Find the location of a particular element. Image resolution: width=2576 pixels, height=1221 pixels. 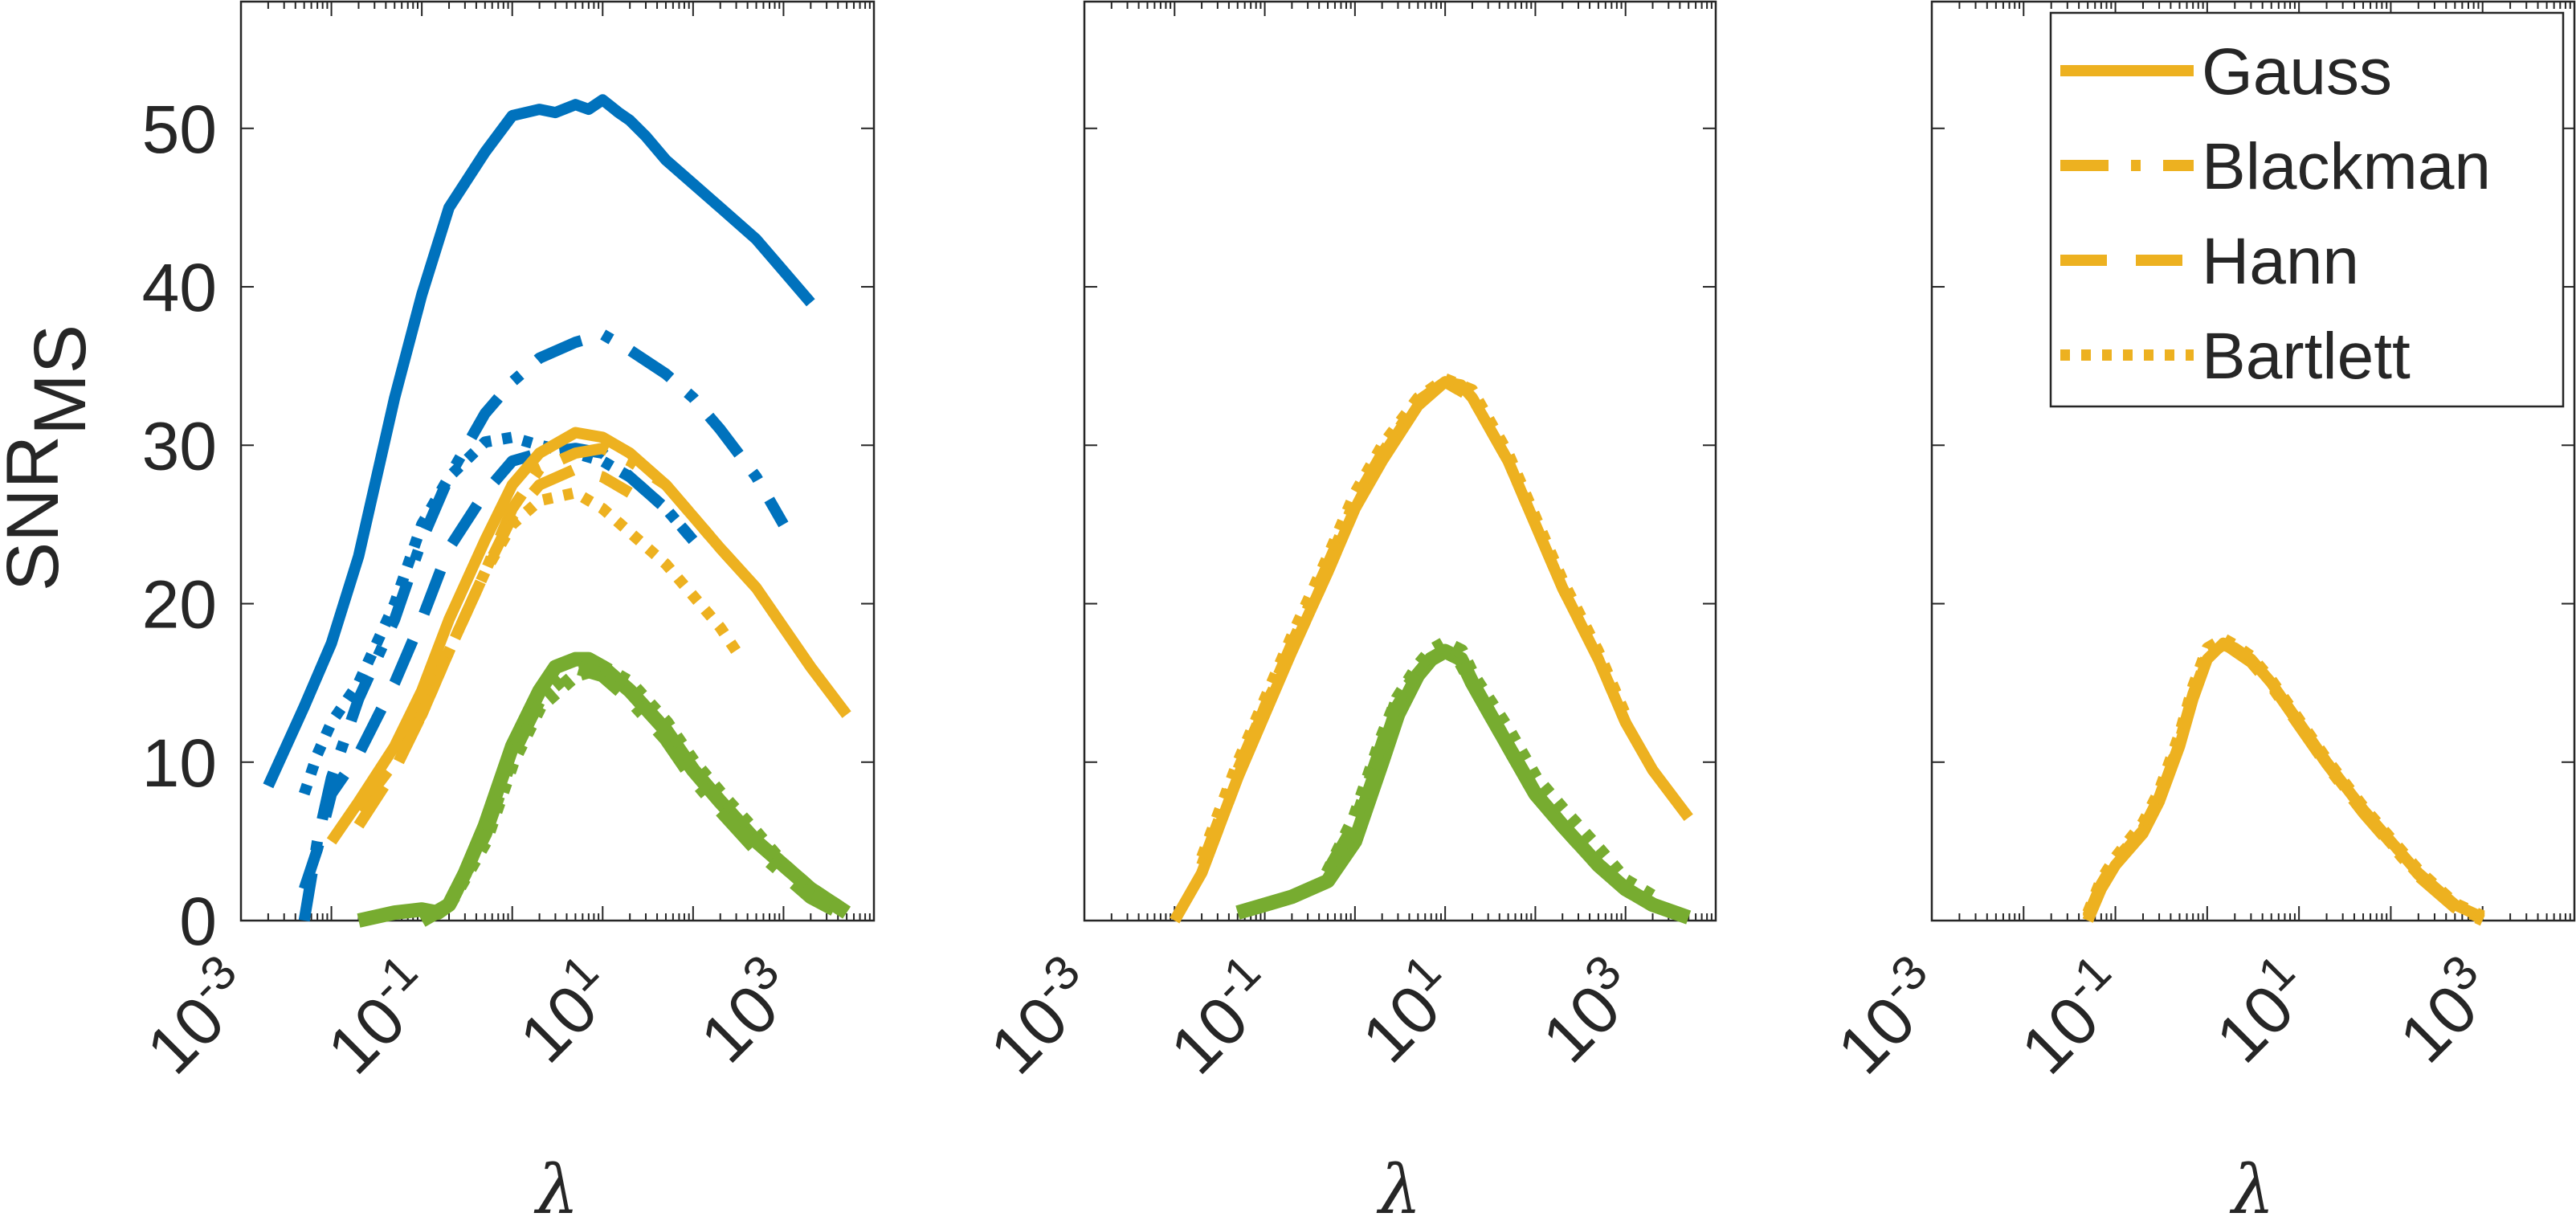

y-axis-label-subscript: MS is located at coordinates (60, 380).